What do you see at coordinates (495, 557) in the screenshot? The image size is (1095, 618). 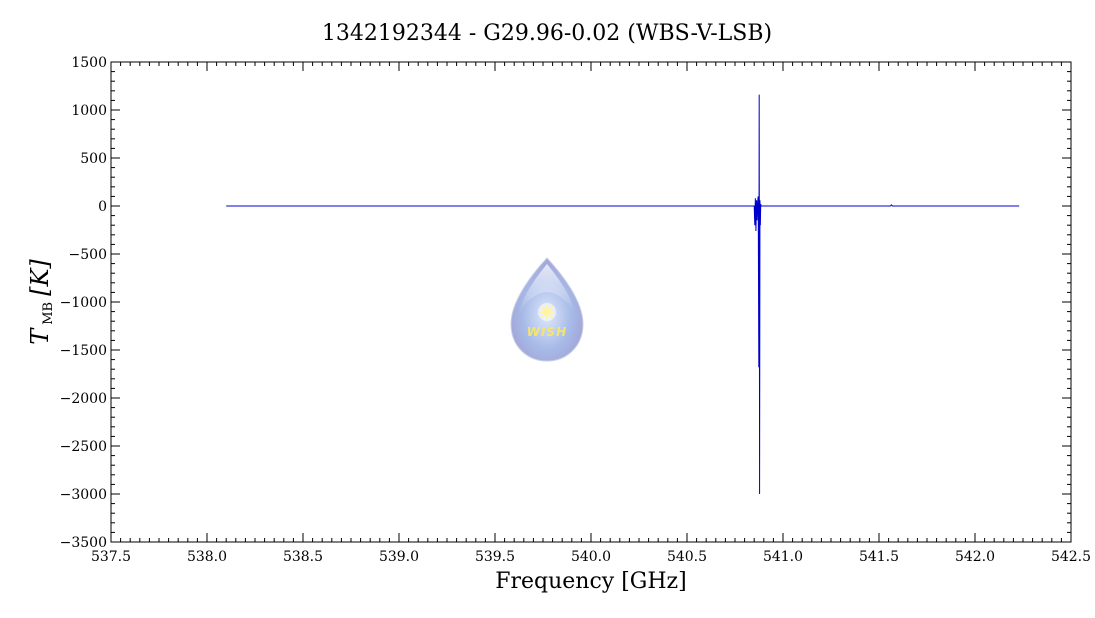 I see `x-tick-label: 539.5` at bounding box center [495, 557].